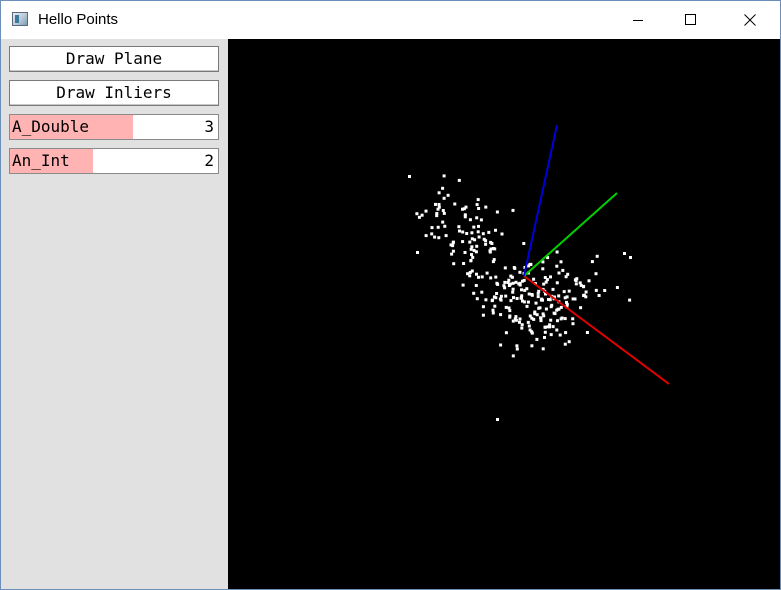 This screenshot has height=590, width=781. I want to click on draw-inliers-button: Draw Inliers, so click(114, 93).